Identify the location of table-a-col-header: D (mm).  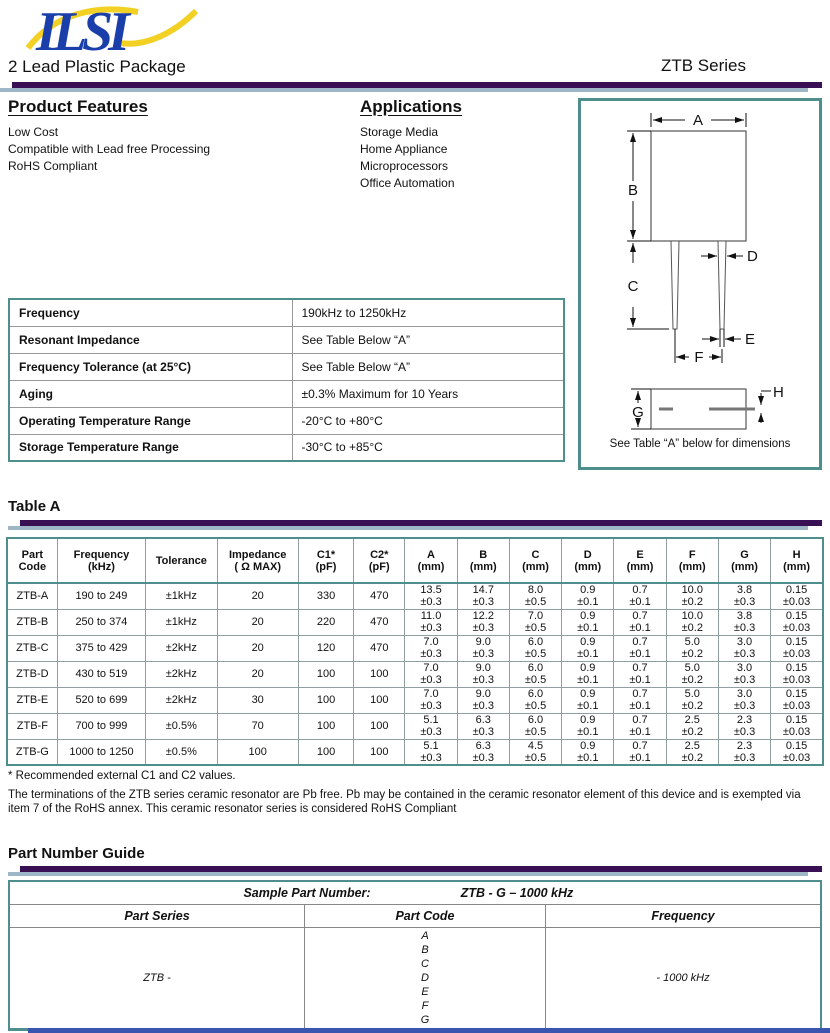
(588, 560).